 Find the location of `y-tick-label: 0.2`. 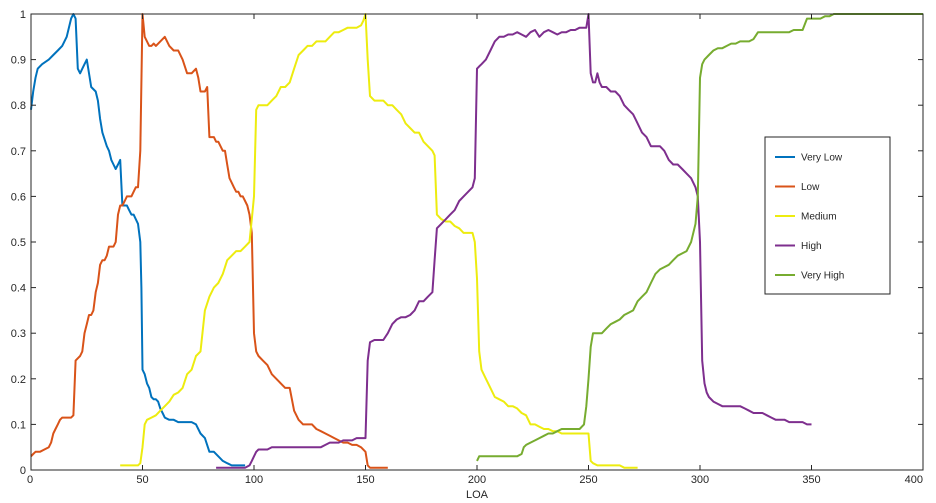

y-tick-label: 0.2 is located at coordinates (18, 380).